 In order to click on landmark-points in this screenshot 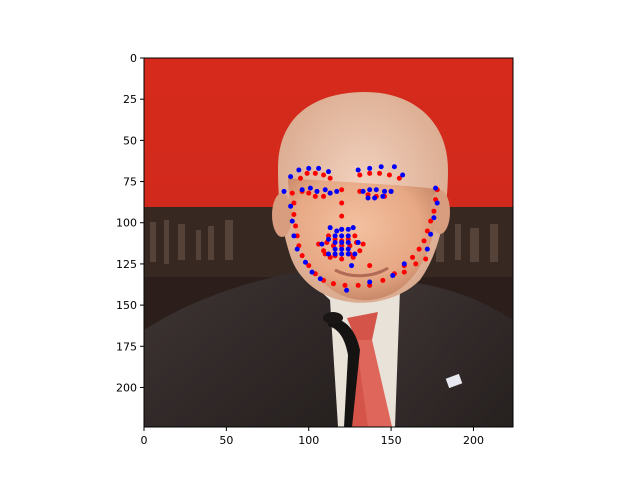, I will do `click(360, 228)`.